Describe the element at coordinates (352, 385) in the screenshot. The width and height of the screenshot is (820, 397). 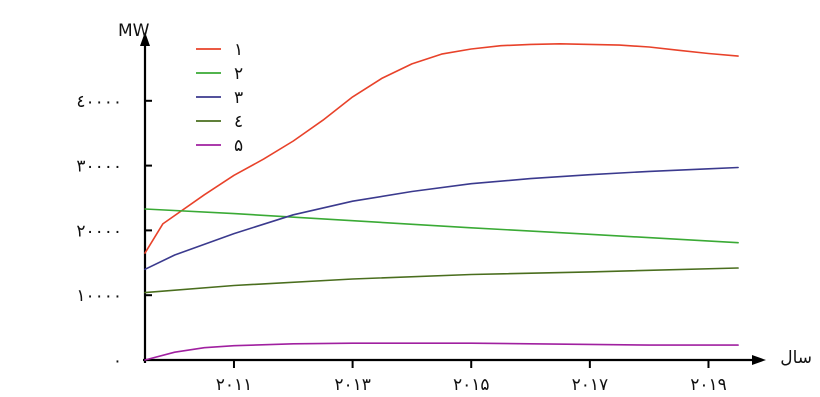
I see `x-tick-label: ۲۰۱۳` at that location.